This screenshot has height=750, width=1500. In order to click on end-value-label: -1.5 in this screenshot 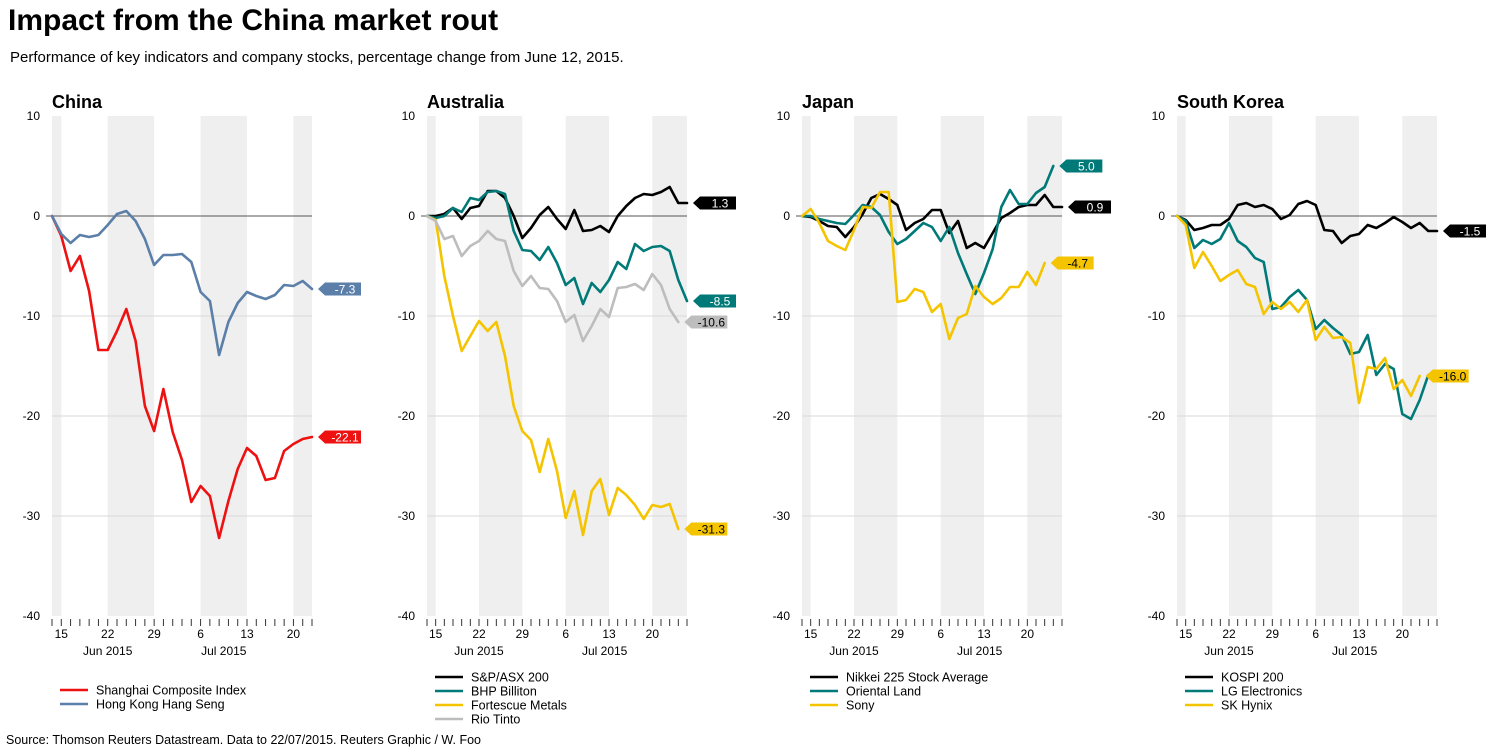, I will do `click(1470, 232)`.